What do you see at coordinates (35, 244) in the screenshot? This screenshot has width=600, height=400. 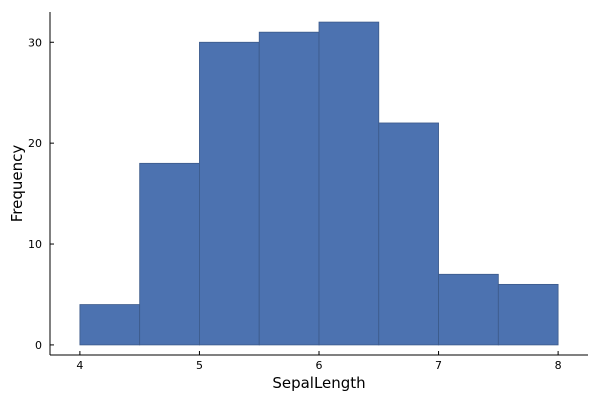 I see `y-tick-label: 10` at bounding box center [35, 244].